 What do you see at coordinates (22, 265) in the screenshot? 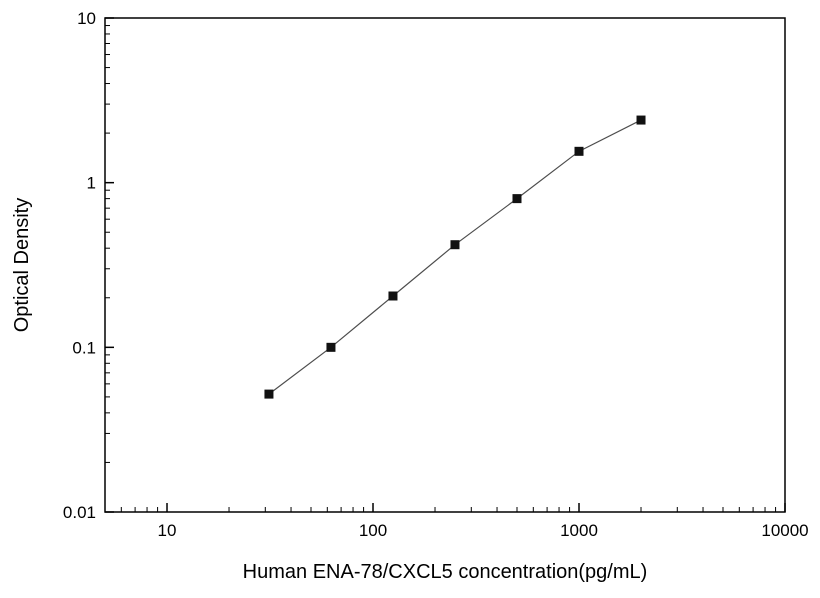
I see `y-axis-label: Optical Density` at bounding box center [22, 265].